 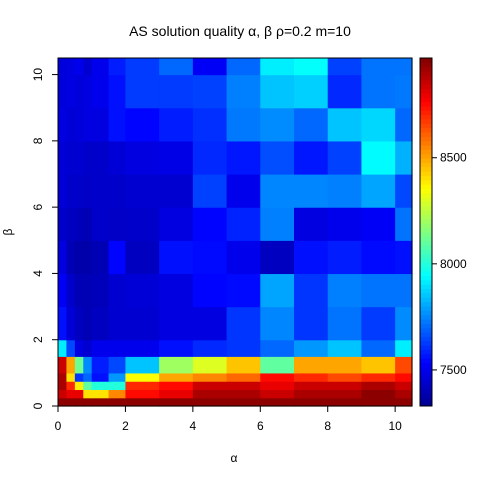 What do you see at coordinates (38, 339) in the screenshot?
I see `y-tick-label: 2` at bounding box center [38, 339].